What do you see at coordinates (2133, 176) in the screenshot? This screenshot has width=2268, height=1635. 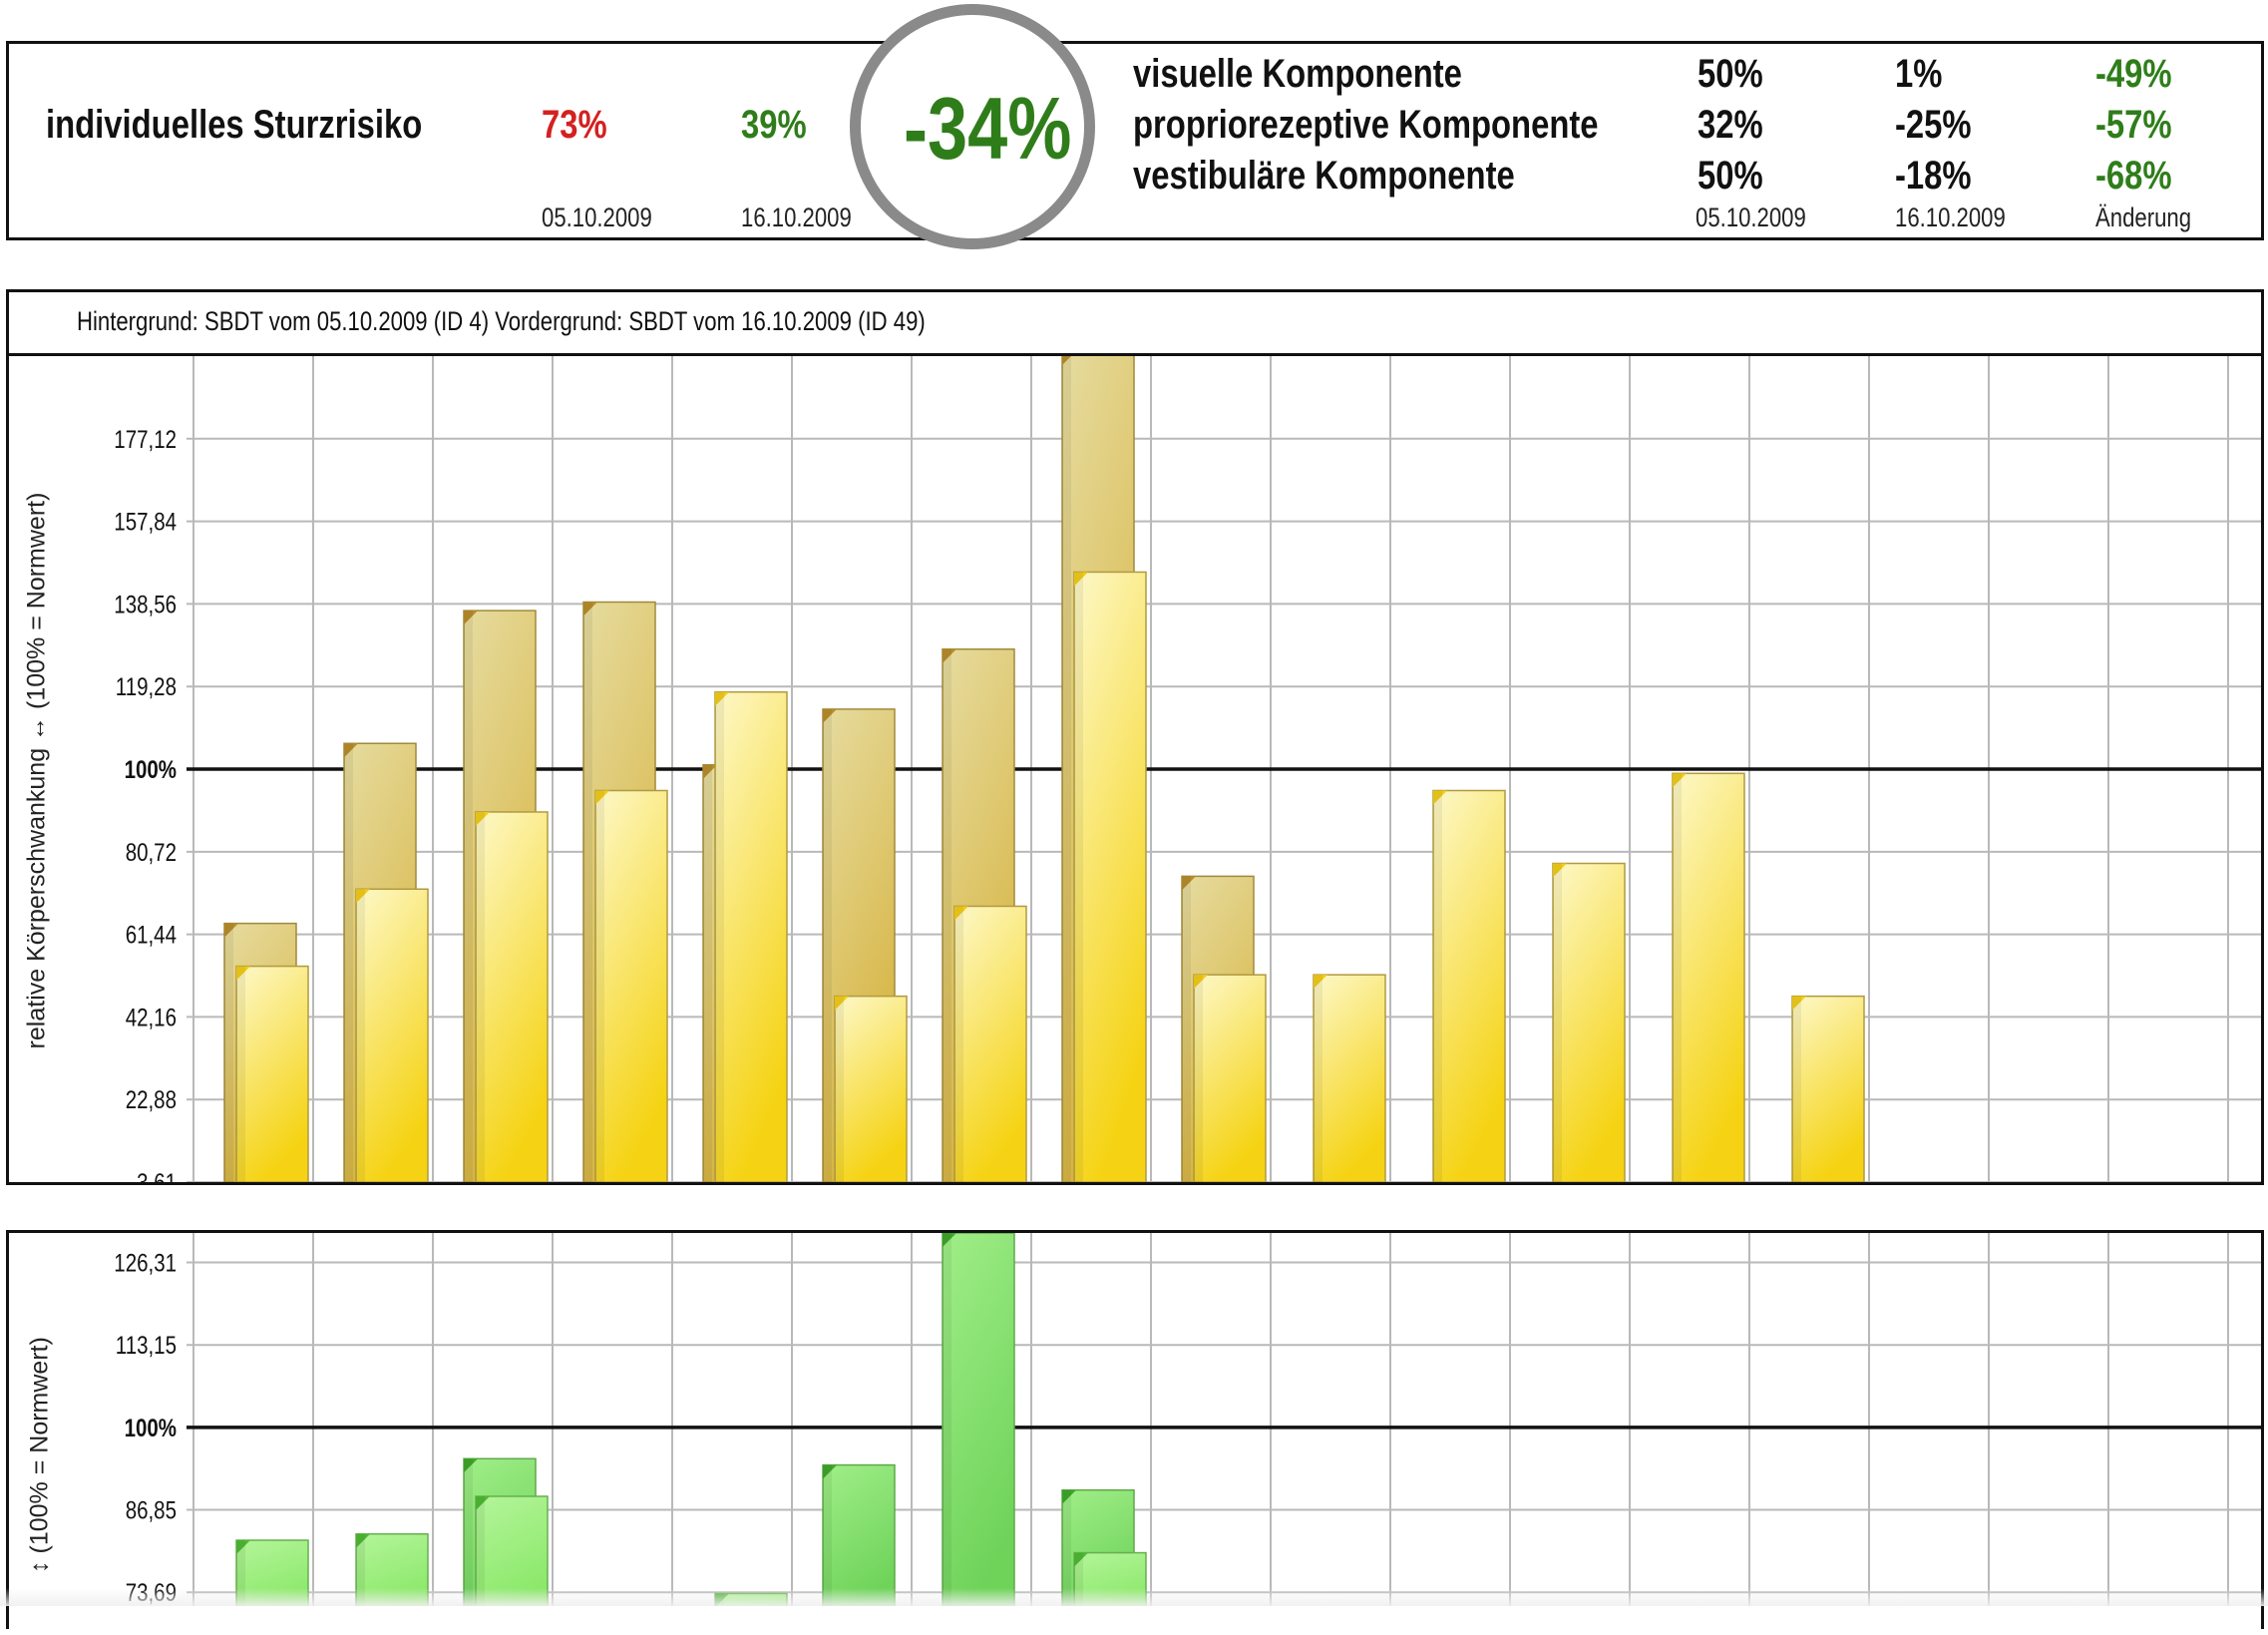 I see `component-vestibular-change: -68%` at bounding box center [2133, 176].